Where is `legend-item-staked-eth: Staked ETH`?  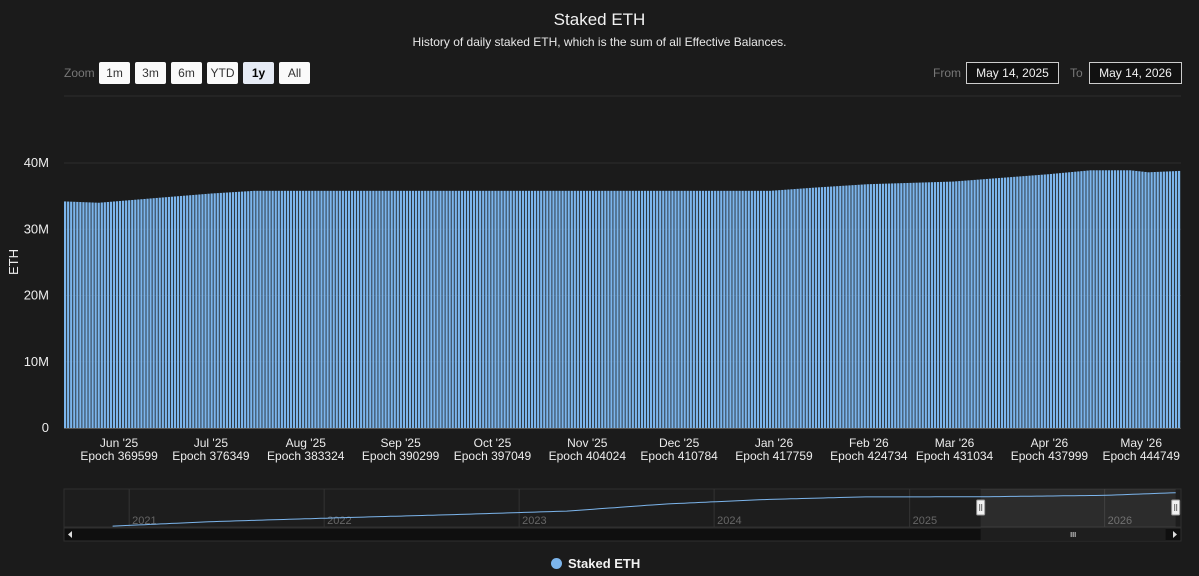
legend-item-staked-eth: Staked ETH is located at coordinates (595, 563).